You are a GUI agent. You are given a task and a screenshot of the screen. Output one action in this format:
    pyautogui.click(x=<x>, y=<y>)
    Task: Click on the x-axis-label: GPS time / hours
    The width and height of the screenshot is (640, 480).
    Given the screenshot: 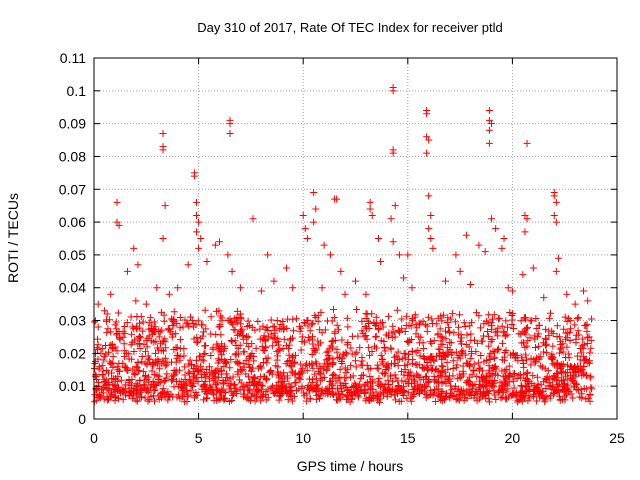 What is the action you would take?
    pyautogui.click(x=350, y=466)
    